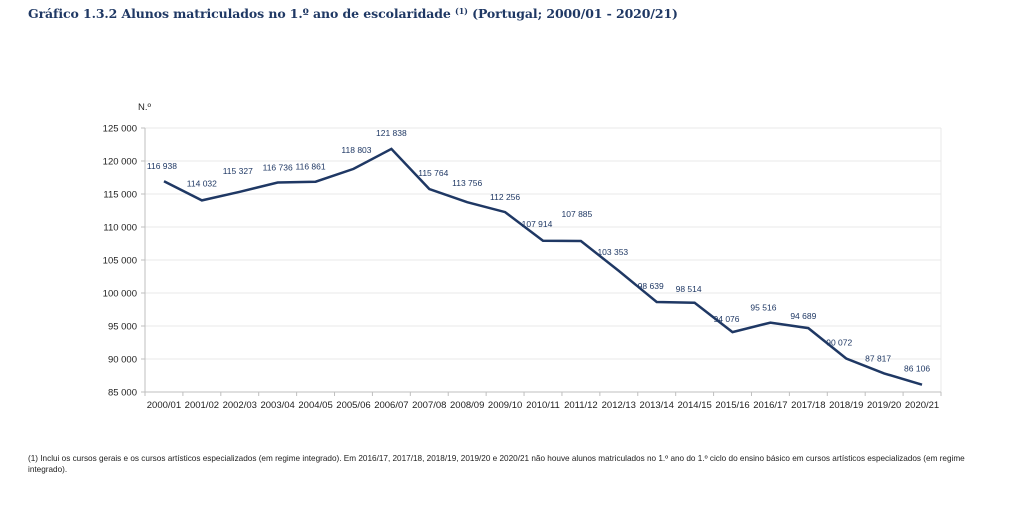 The image size is (1024, 511). Describe the element at coordinates (164, 405) in the screenshot. I see `x-tick-label: 2000/01` at that location.